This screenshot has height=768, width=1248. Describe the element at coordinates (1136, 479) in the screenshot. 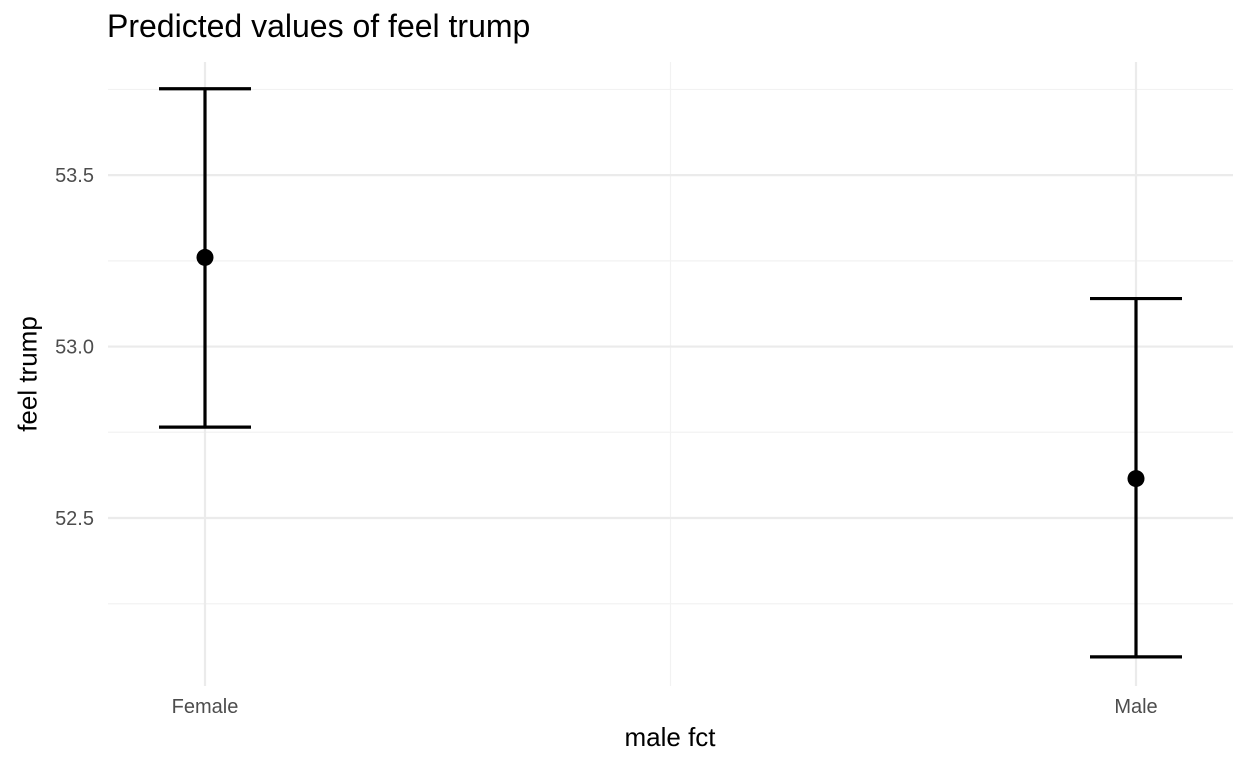

I see `point-estimate-male` at that location.